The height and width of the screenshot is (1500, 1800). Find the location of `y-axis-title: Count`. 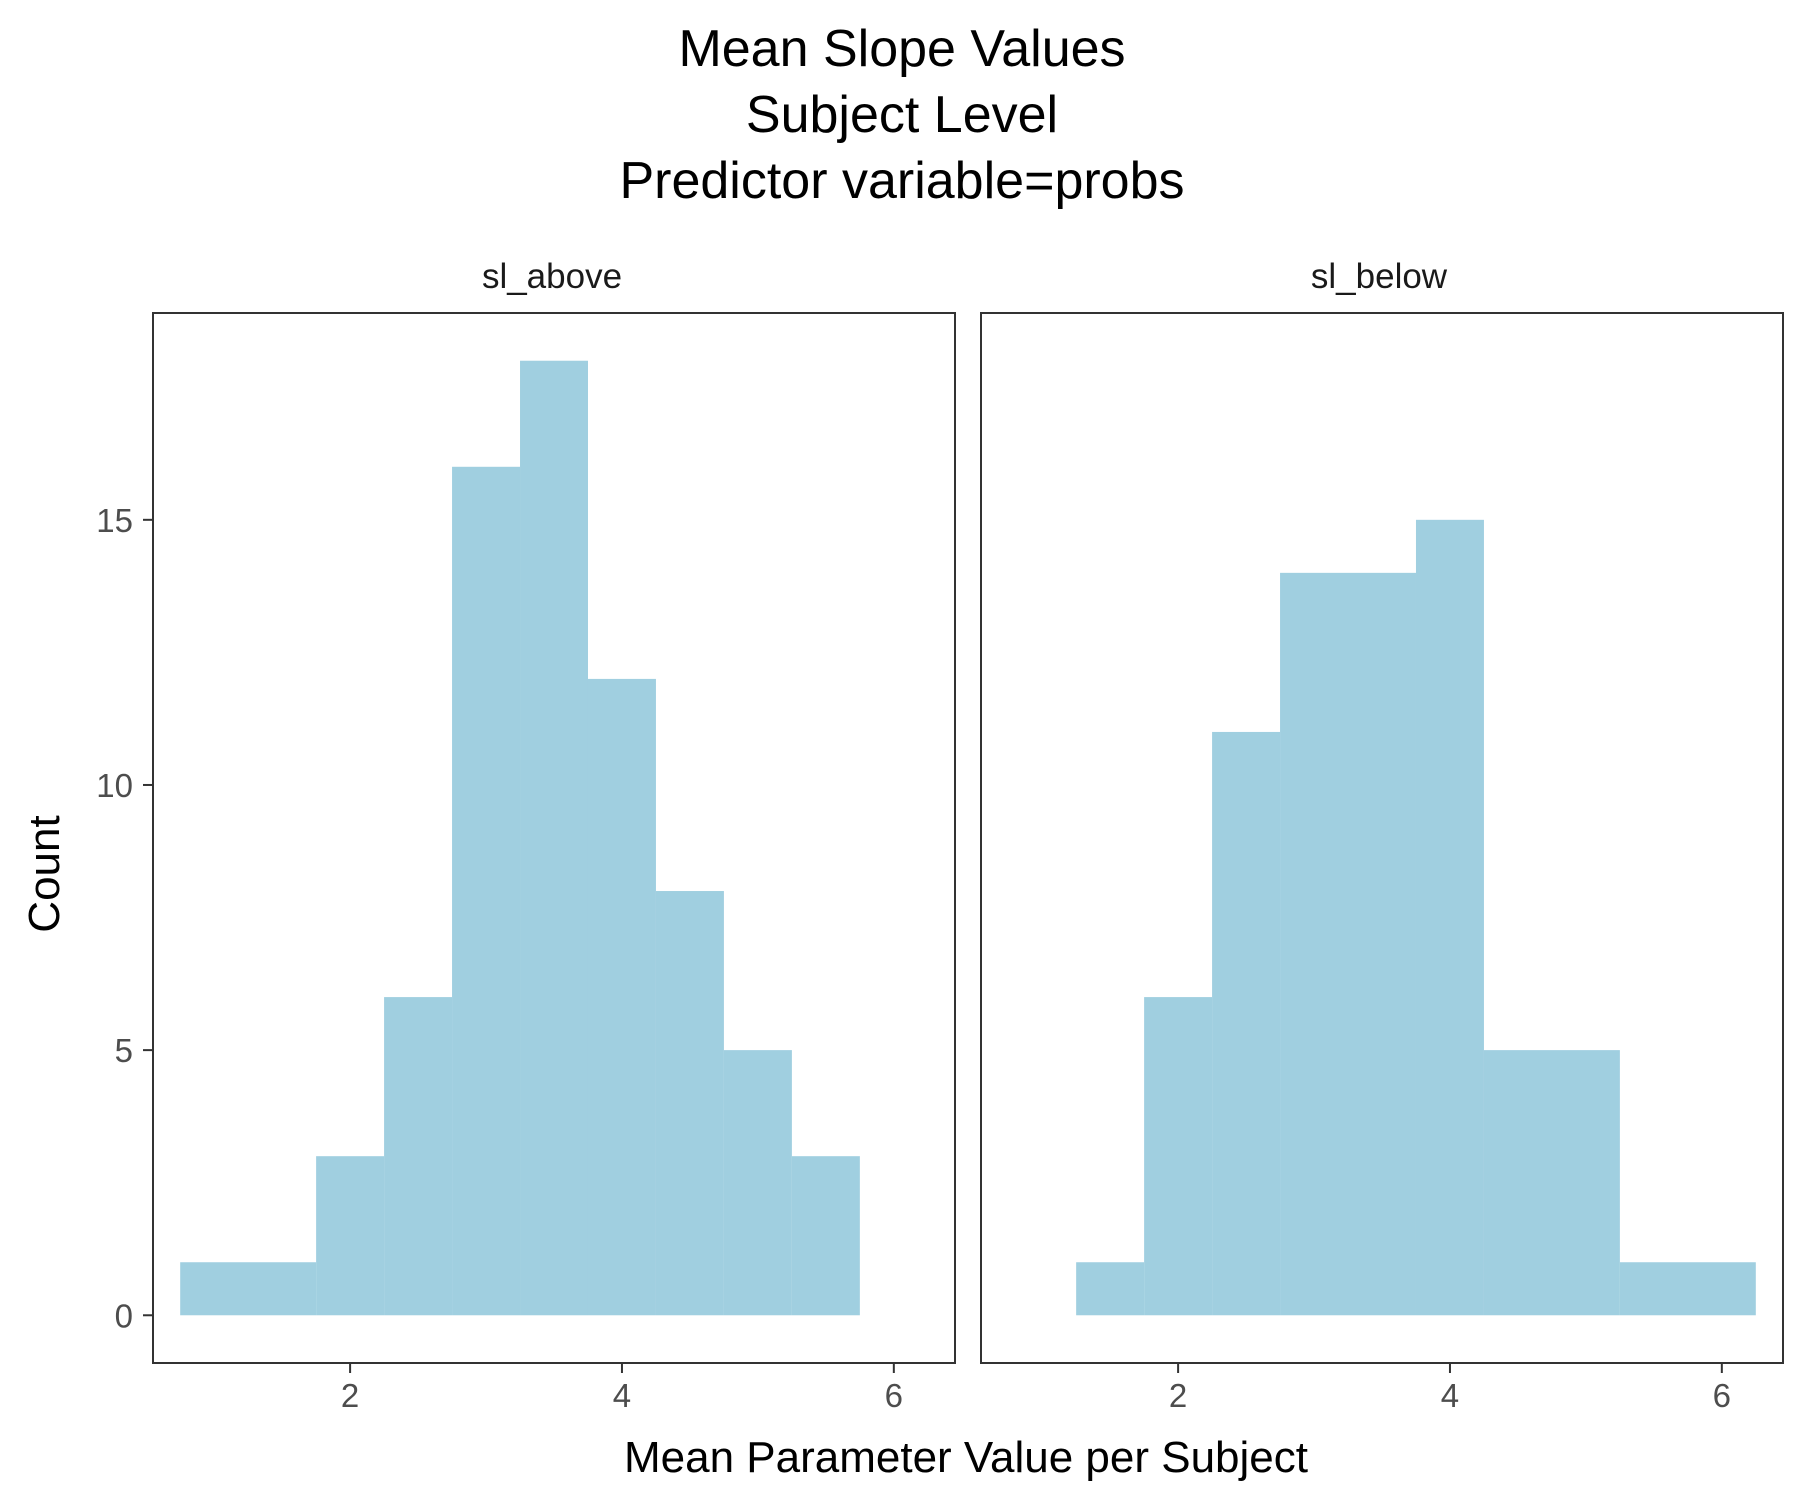

y-axis-title: Count is located at coordinates (44, 873).